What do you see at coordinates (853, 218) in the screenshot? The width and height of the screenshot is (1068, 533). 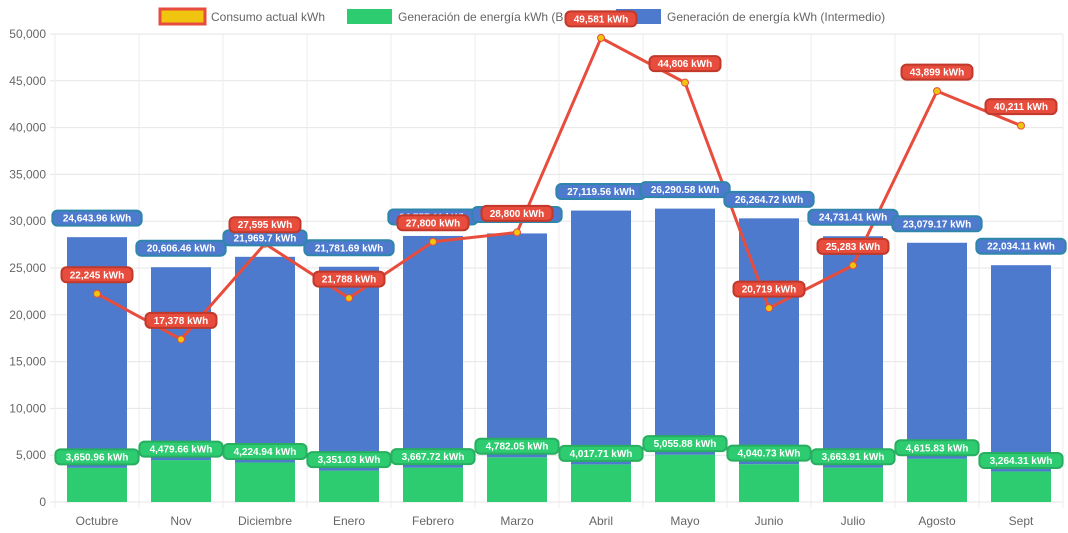 I see `data-label-generacion-intermedio-text: 24,731.41 kWh` at bounding box center [853, 218].